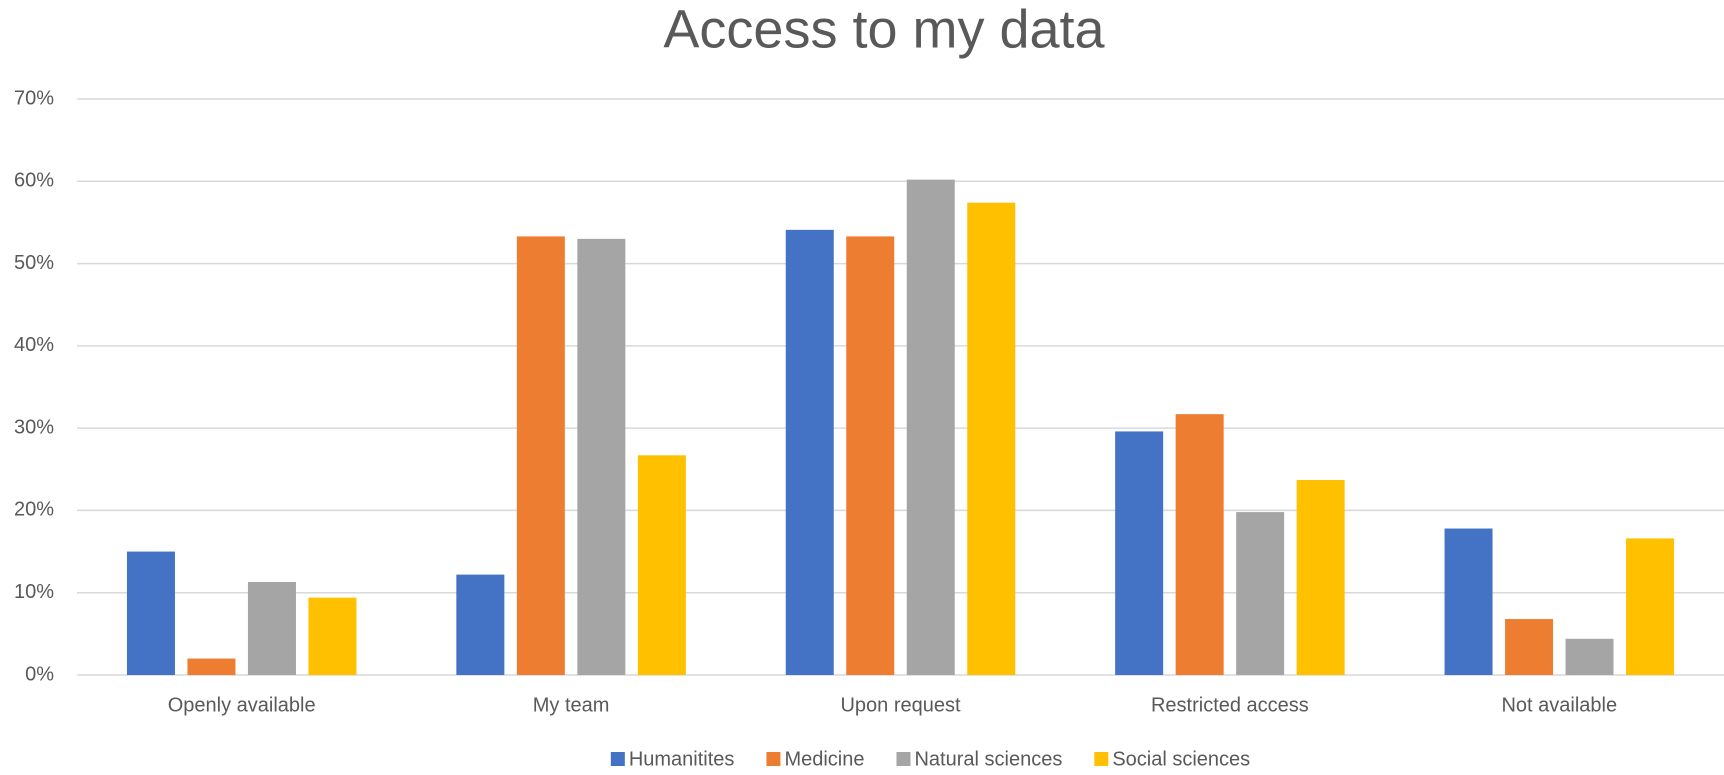  Describe the element at coordinates (34, 345) in the screenshot. I see `y-tick-label: 40%` at that location.